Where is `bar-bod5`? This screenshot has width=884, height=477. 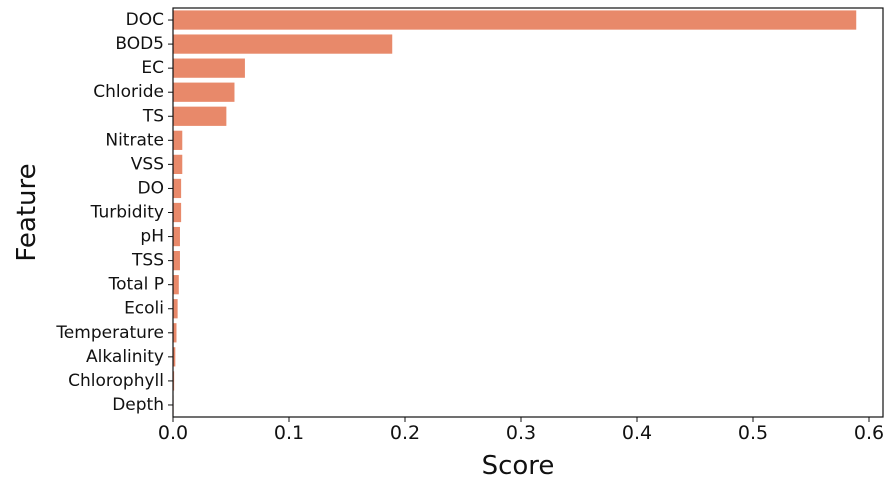
bar-bod5 is located at coordinates (283, 44).